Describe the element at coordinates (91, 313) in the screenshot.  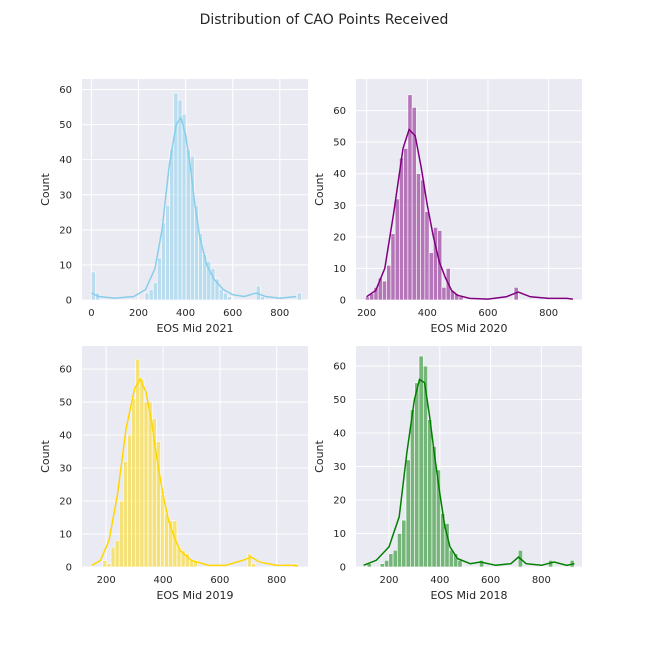
I see `x-tick-label: 0` at that location.